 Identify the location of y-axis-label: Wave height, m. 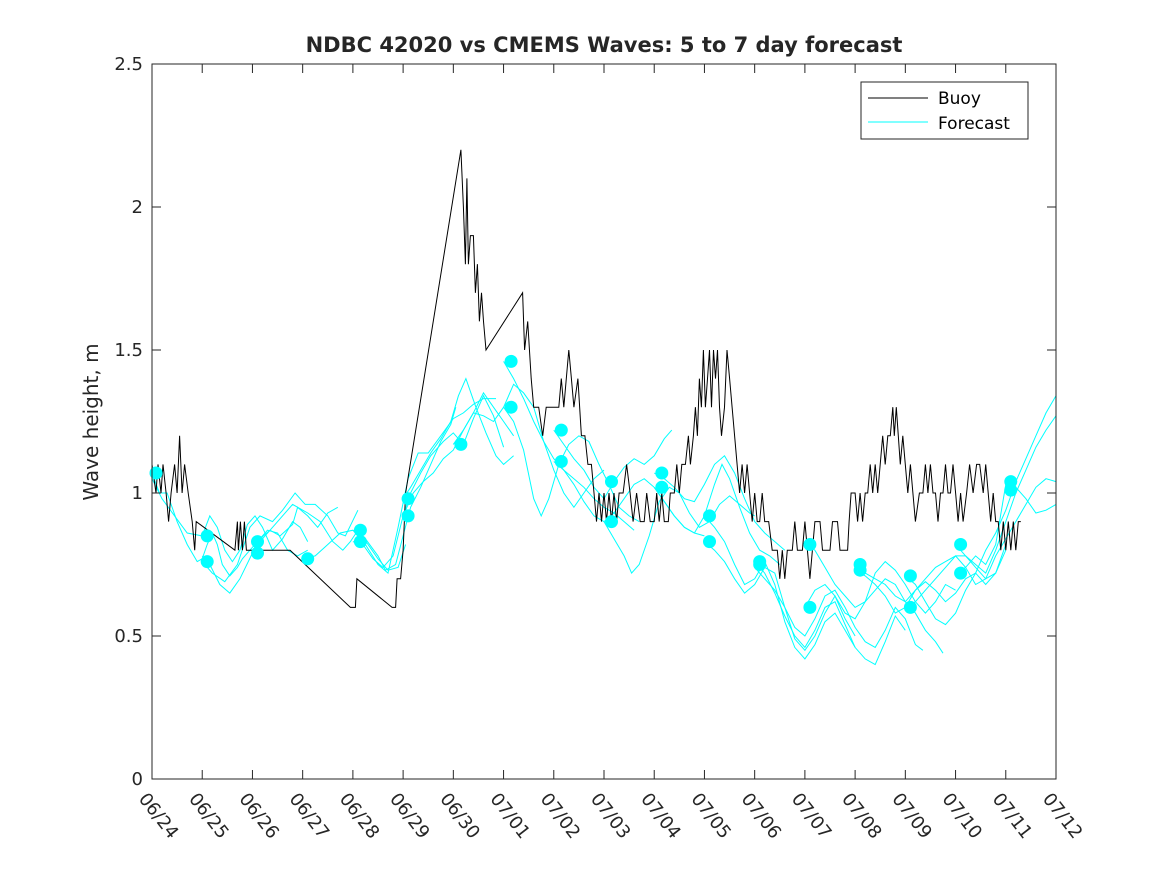
(91, 421).